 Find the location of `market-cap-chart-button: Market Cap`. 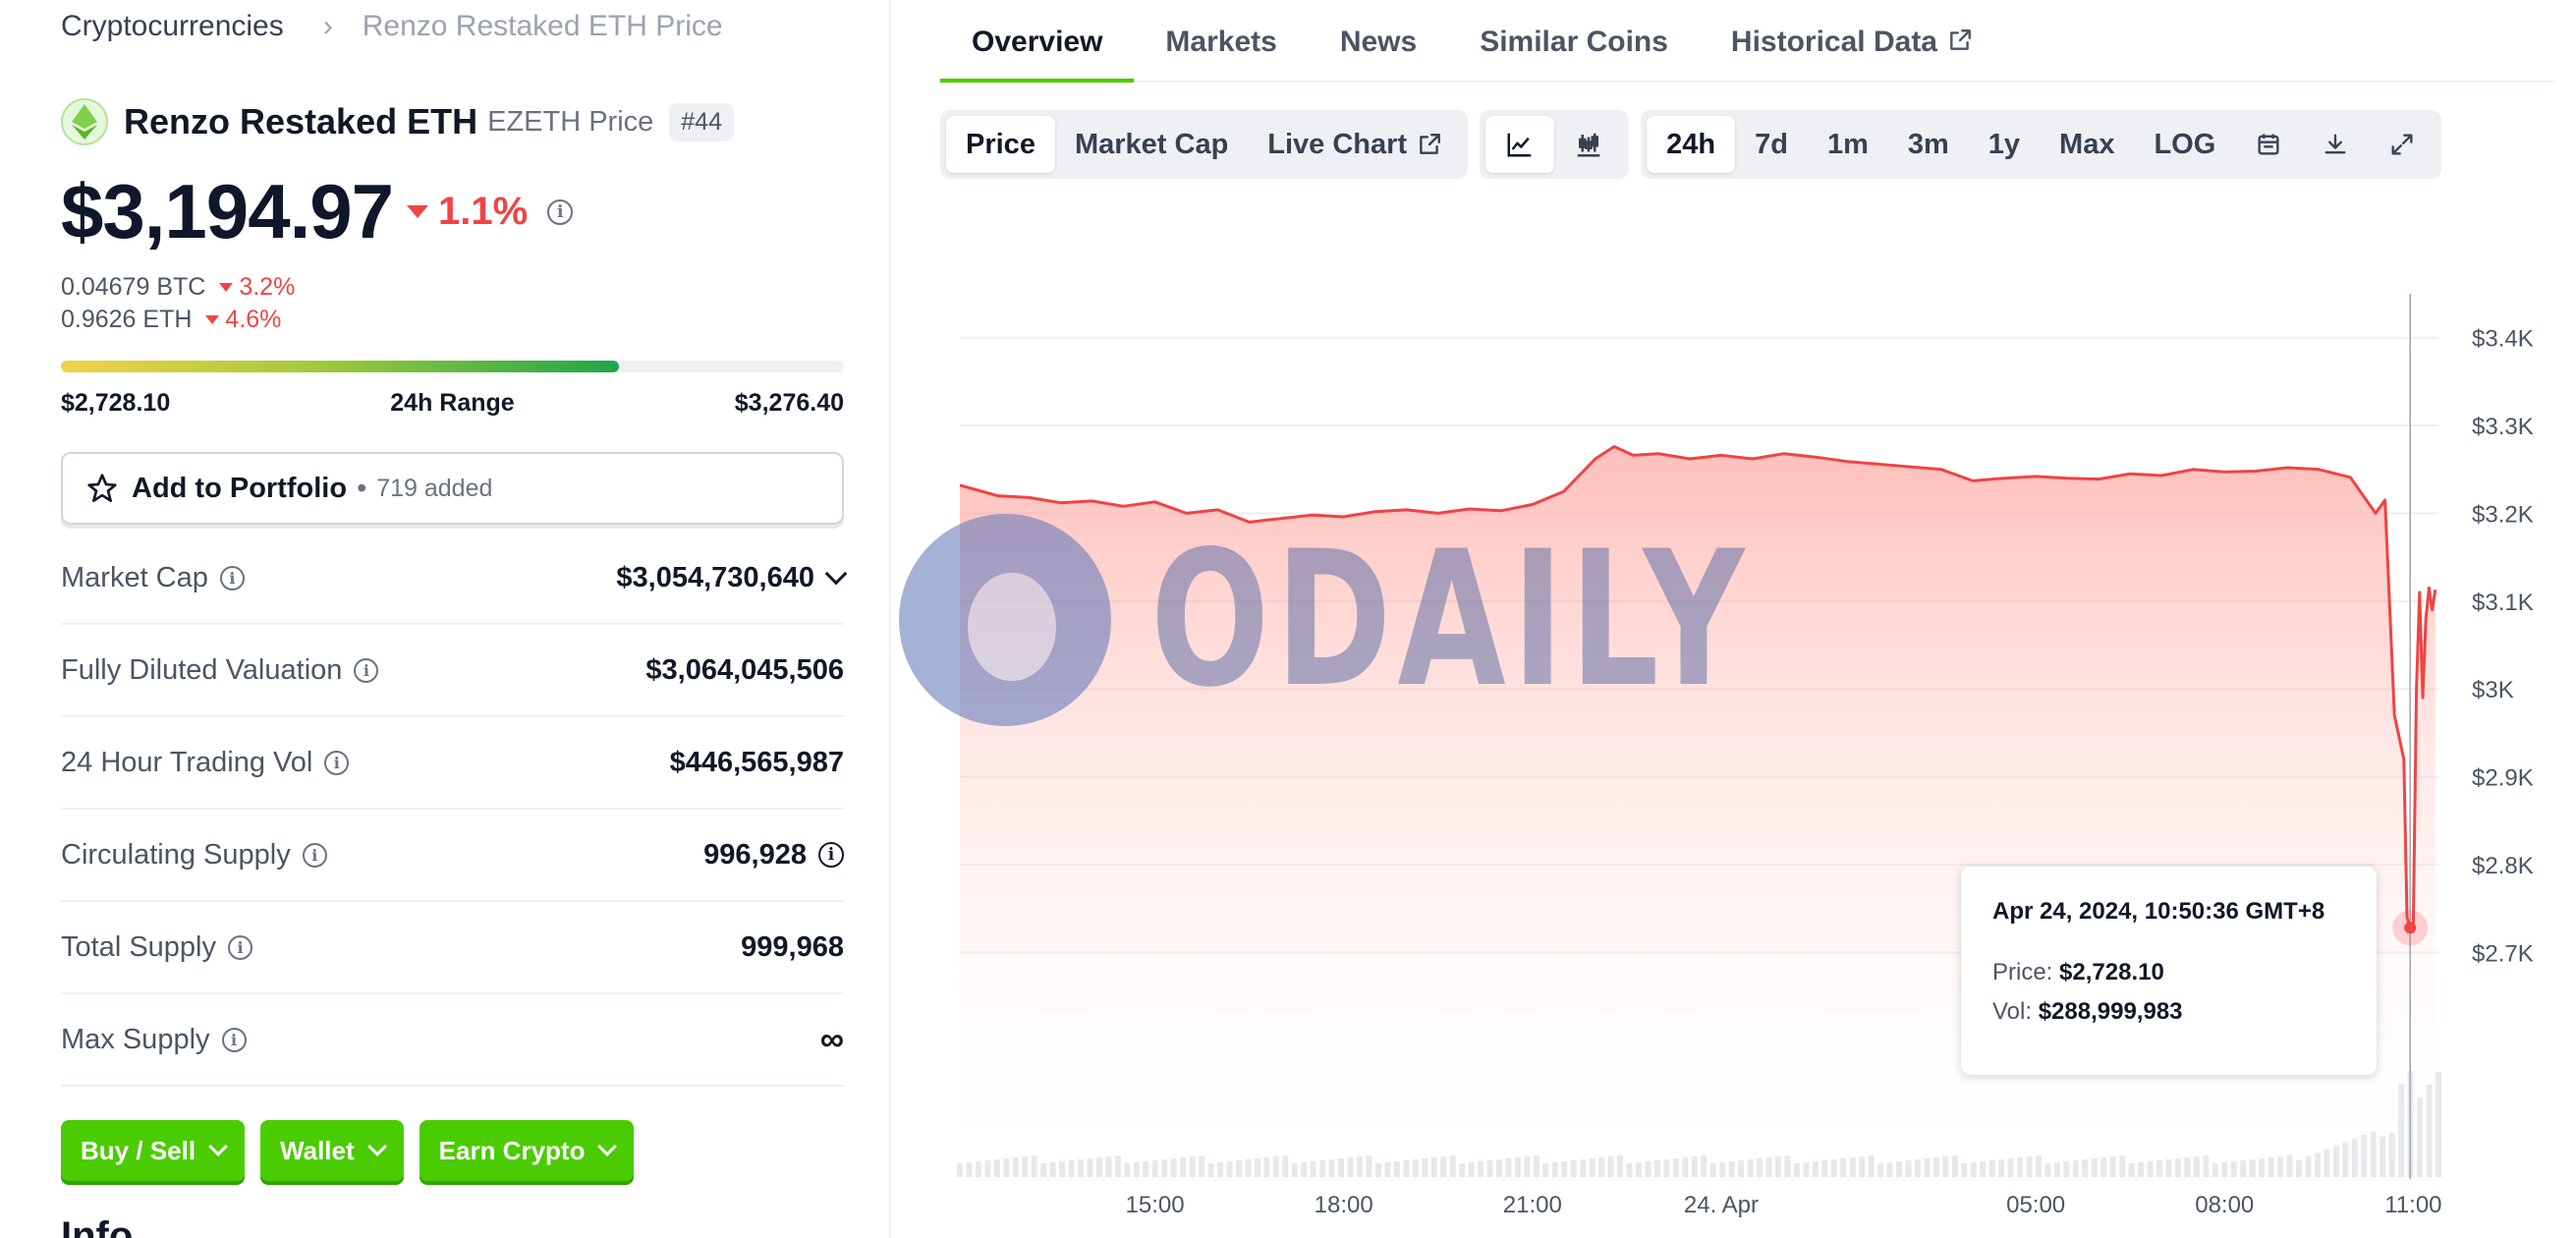

market-cap-chart-button: Market Cap is located at coordinates (1151, 144).